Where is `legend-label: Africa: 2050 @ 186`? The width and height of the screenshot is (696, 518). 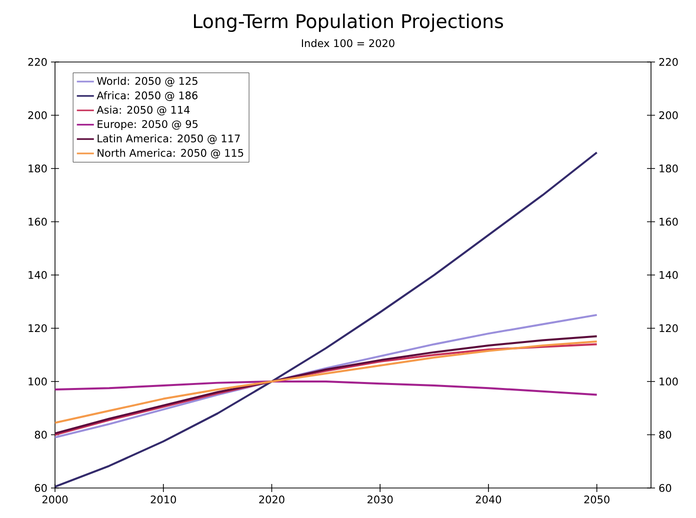
legend-label: Africa: 2050 @ 186 is located at coordinates (147, 96).